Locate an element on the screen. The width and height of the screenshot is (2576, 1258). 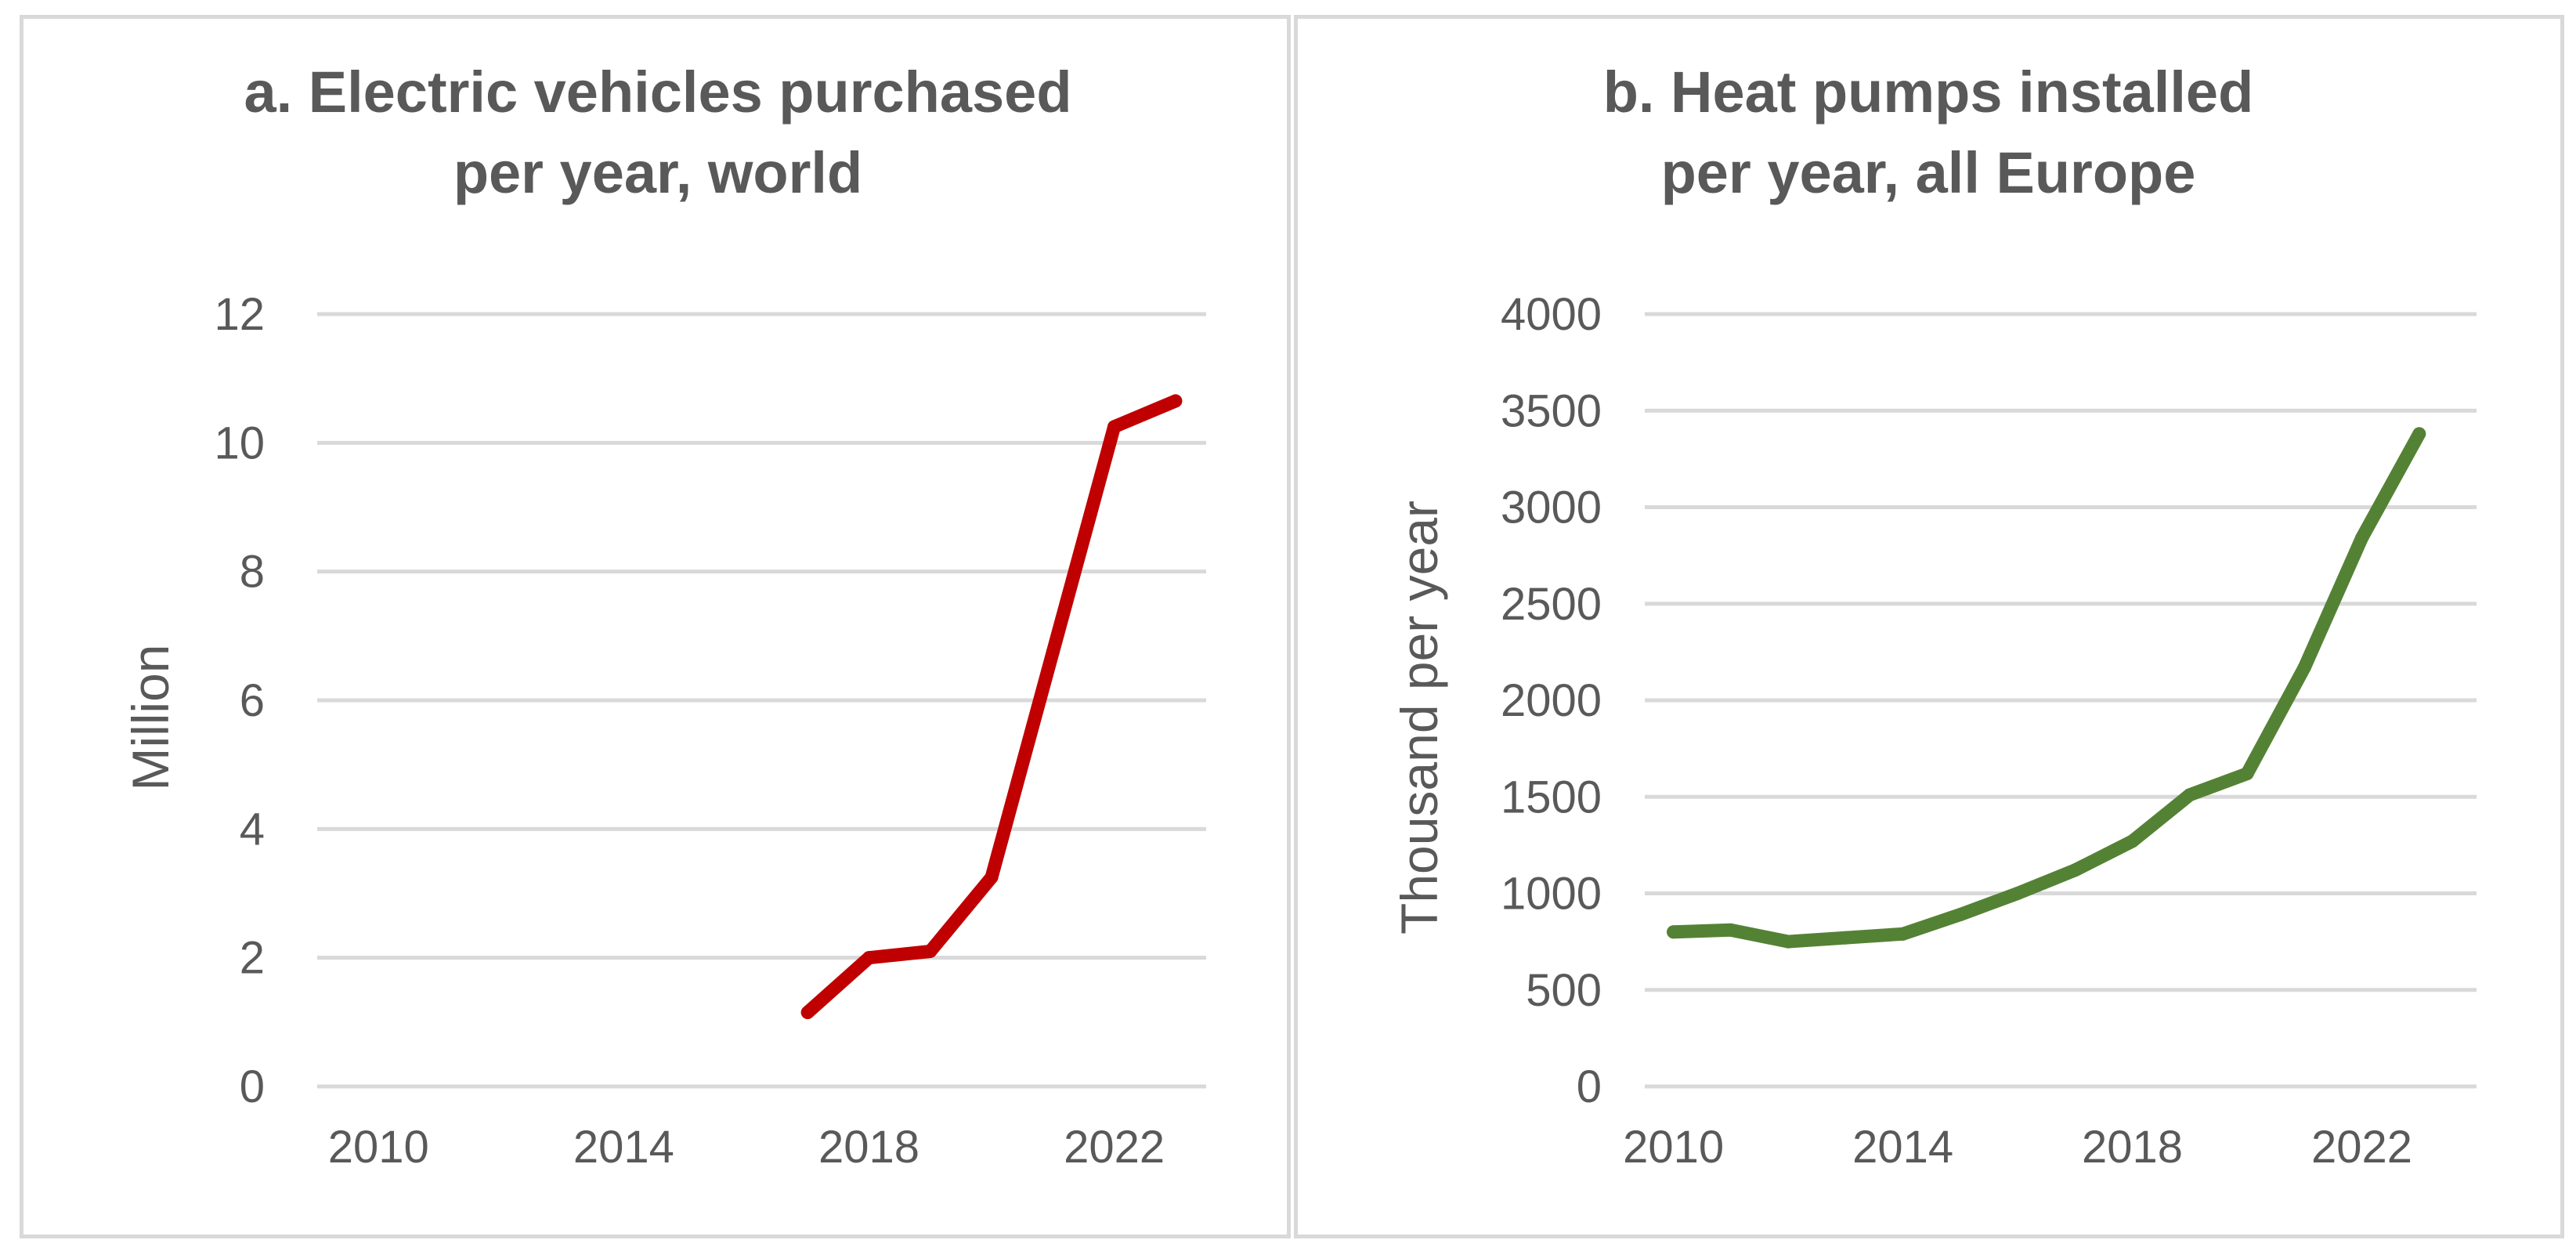
y-tick-label-12: 12 is located at coordinates (239, 314).